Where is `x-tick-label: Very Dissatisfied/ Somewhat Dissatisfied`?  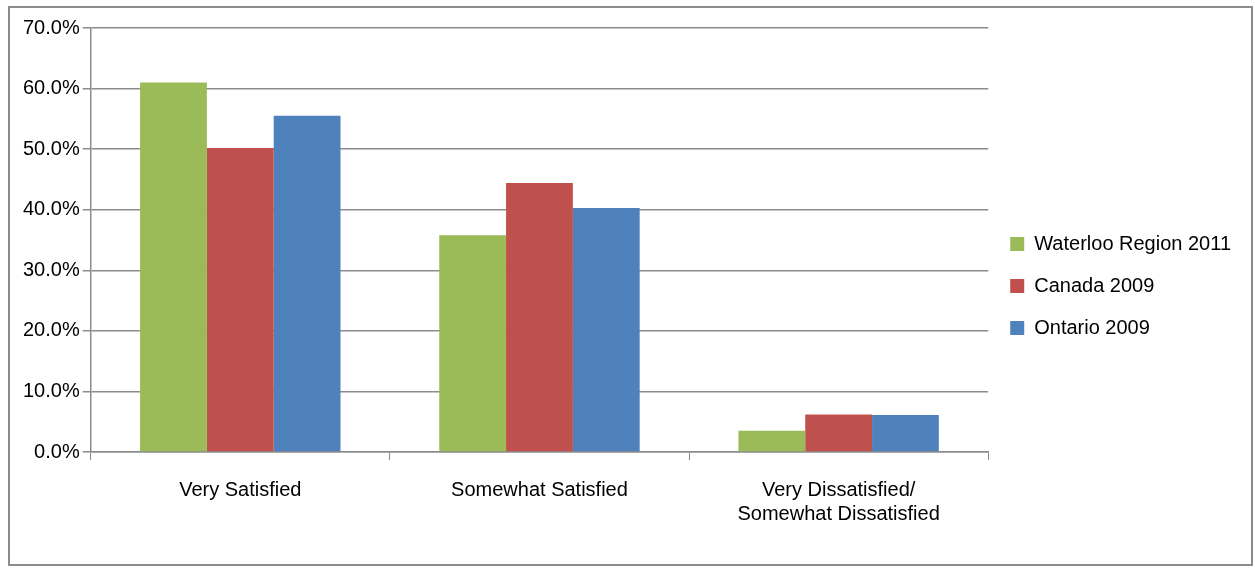 x-tick-label: Very Dissatisfied/ Somewhat Dissatisfied is located at coordinates (838, 500).